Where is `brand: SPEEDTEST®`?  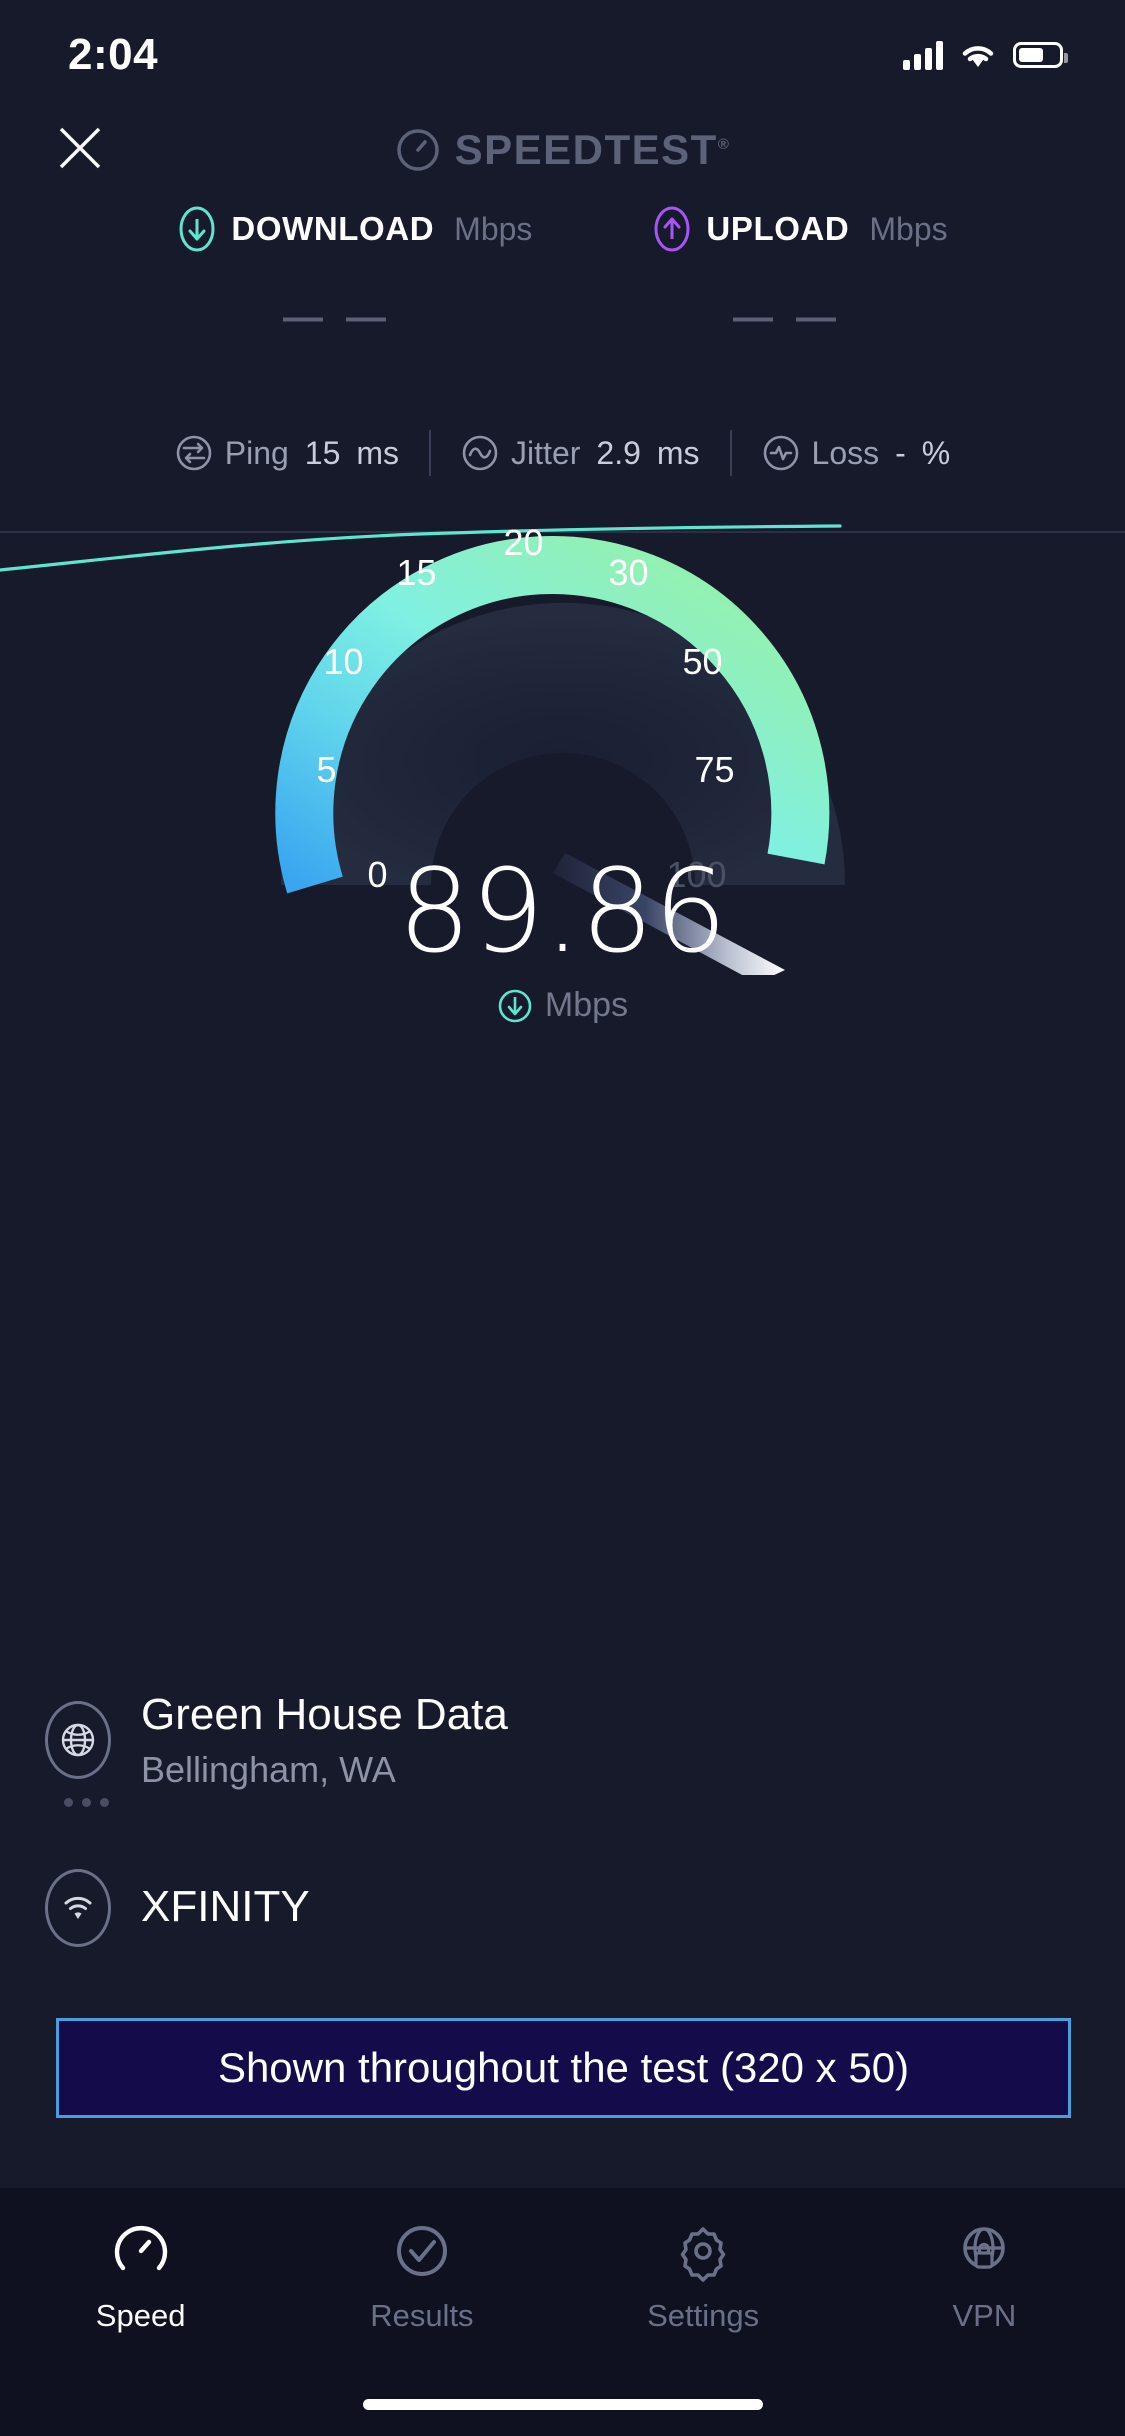 brand: SPEEDTEST® is located at coordinates (563, 150).